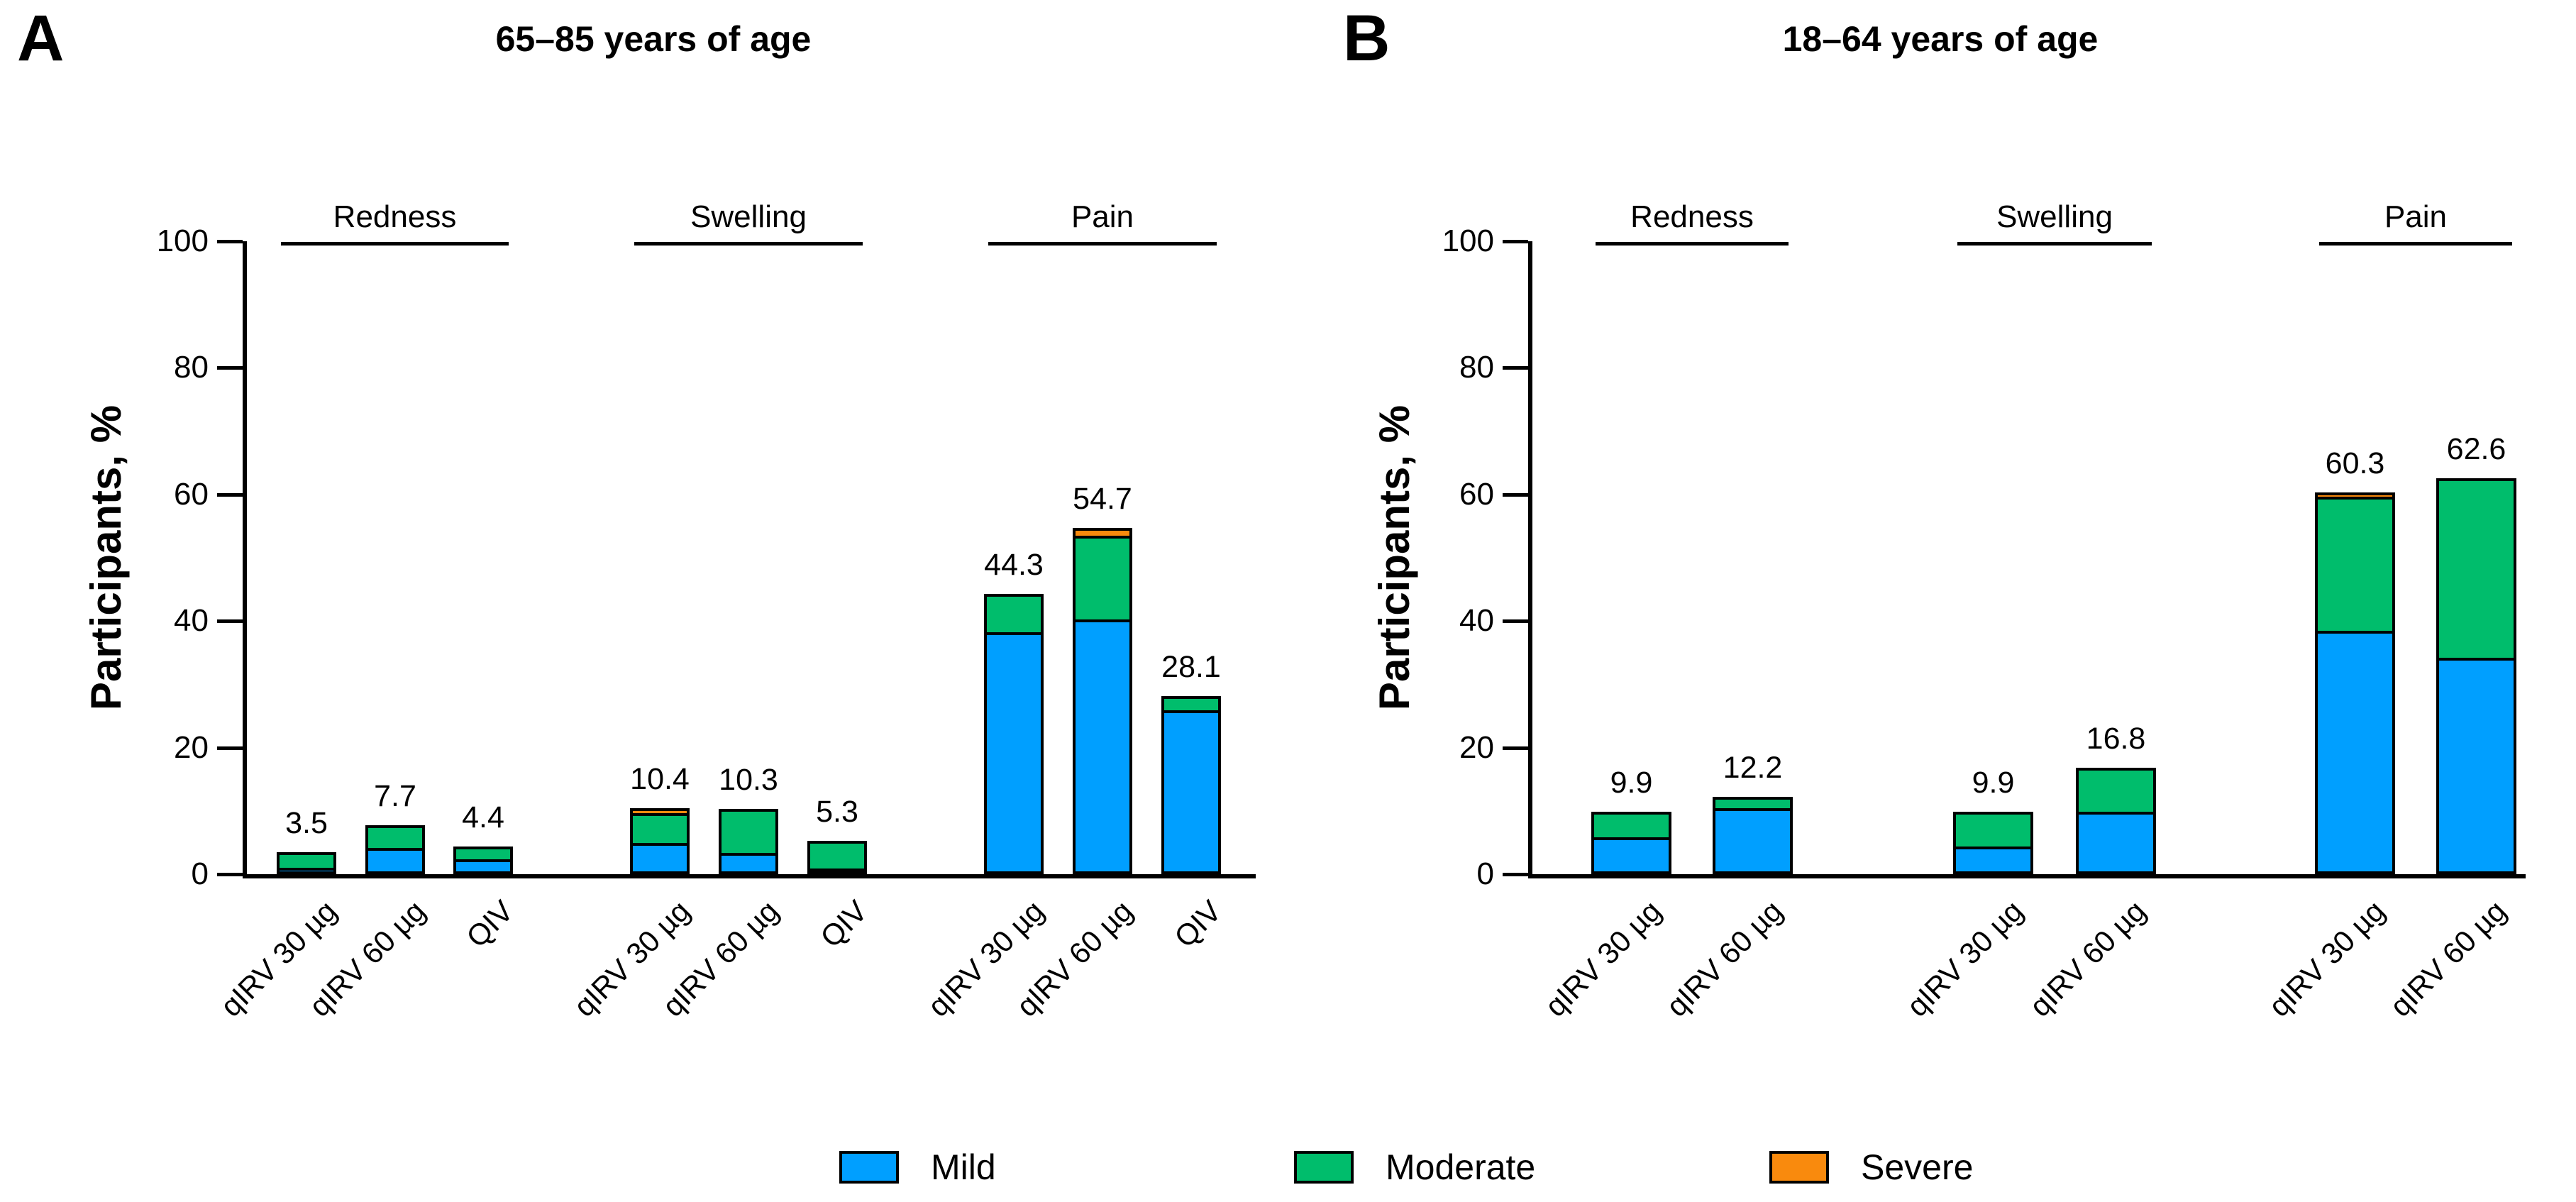 The width and height of the screenshot is (2576, 1202). I want to click on bar-value-label: 3.5, so click(306, 823).